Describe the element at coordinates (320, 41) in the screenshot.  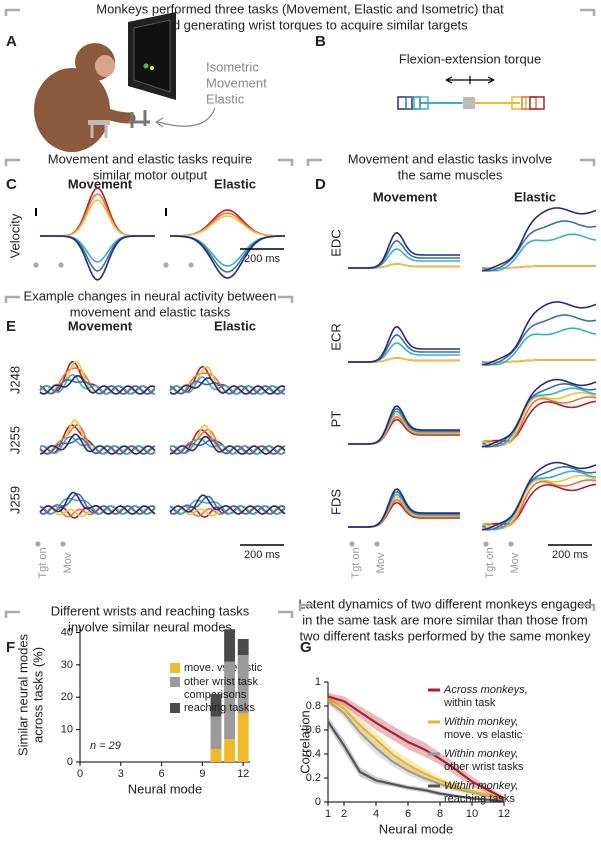
I see `label: B` at that location.